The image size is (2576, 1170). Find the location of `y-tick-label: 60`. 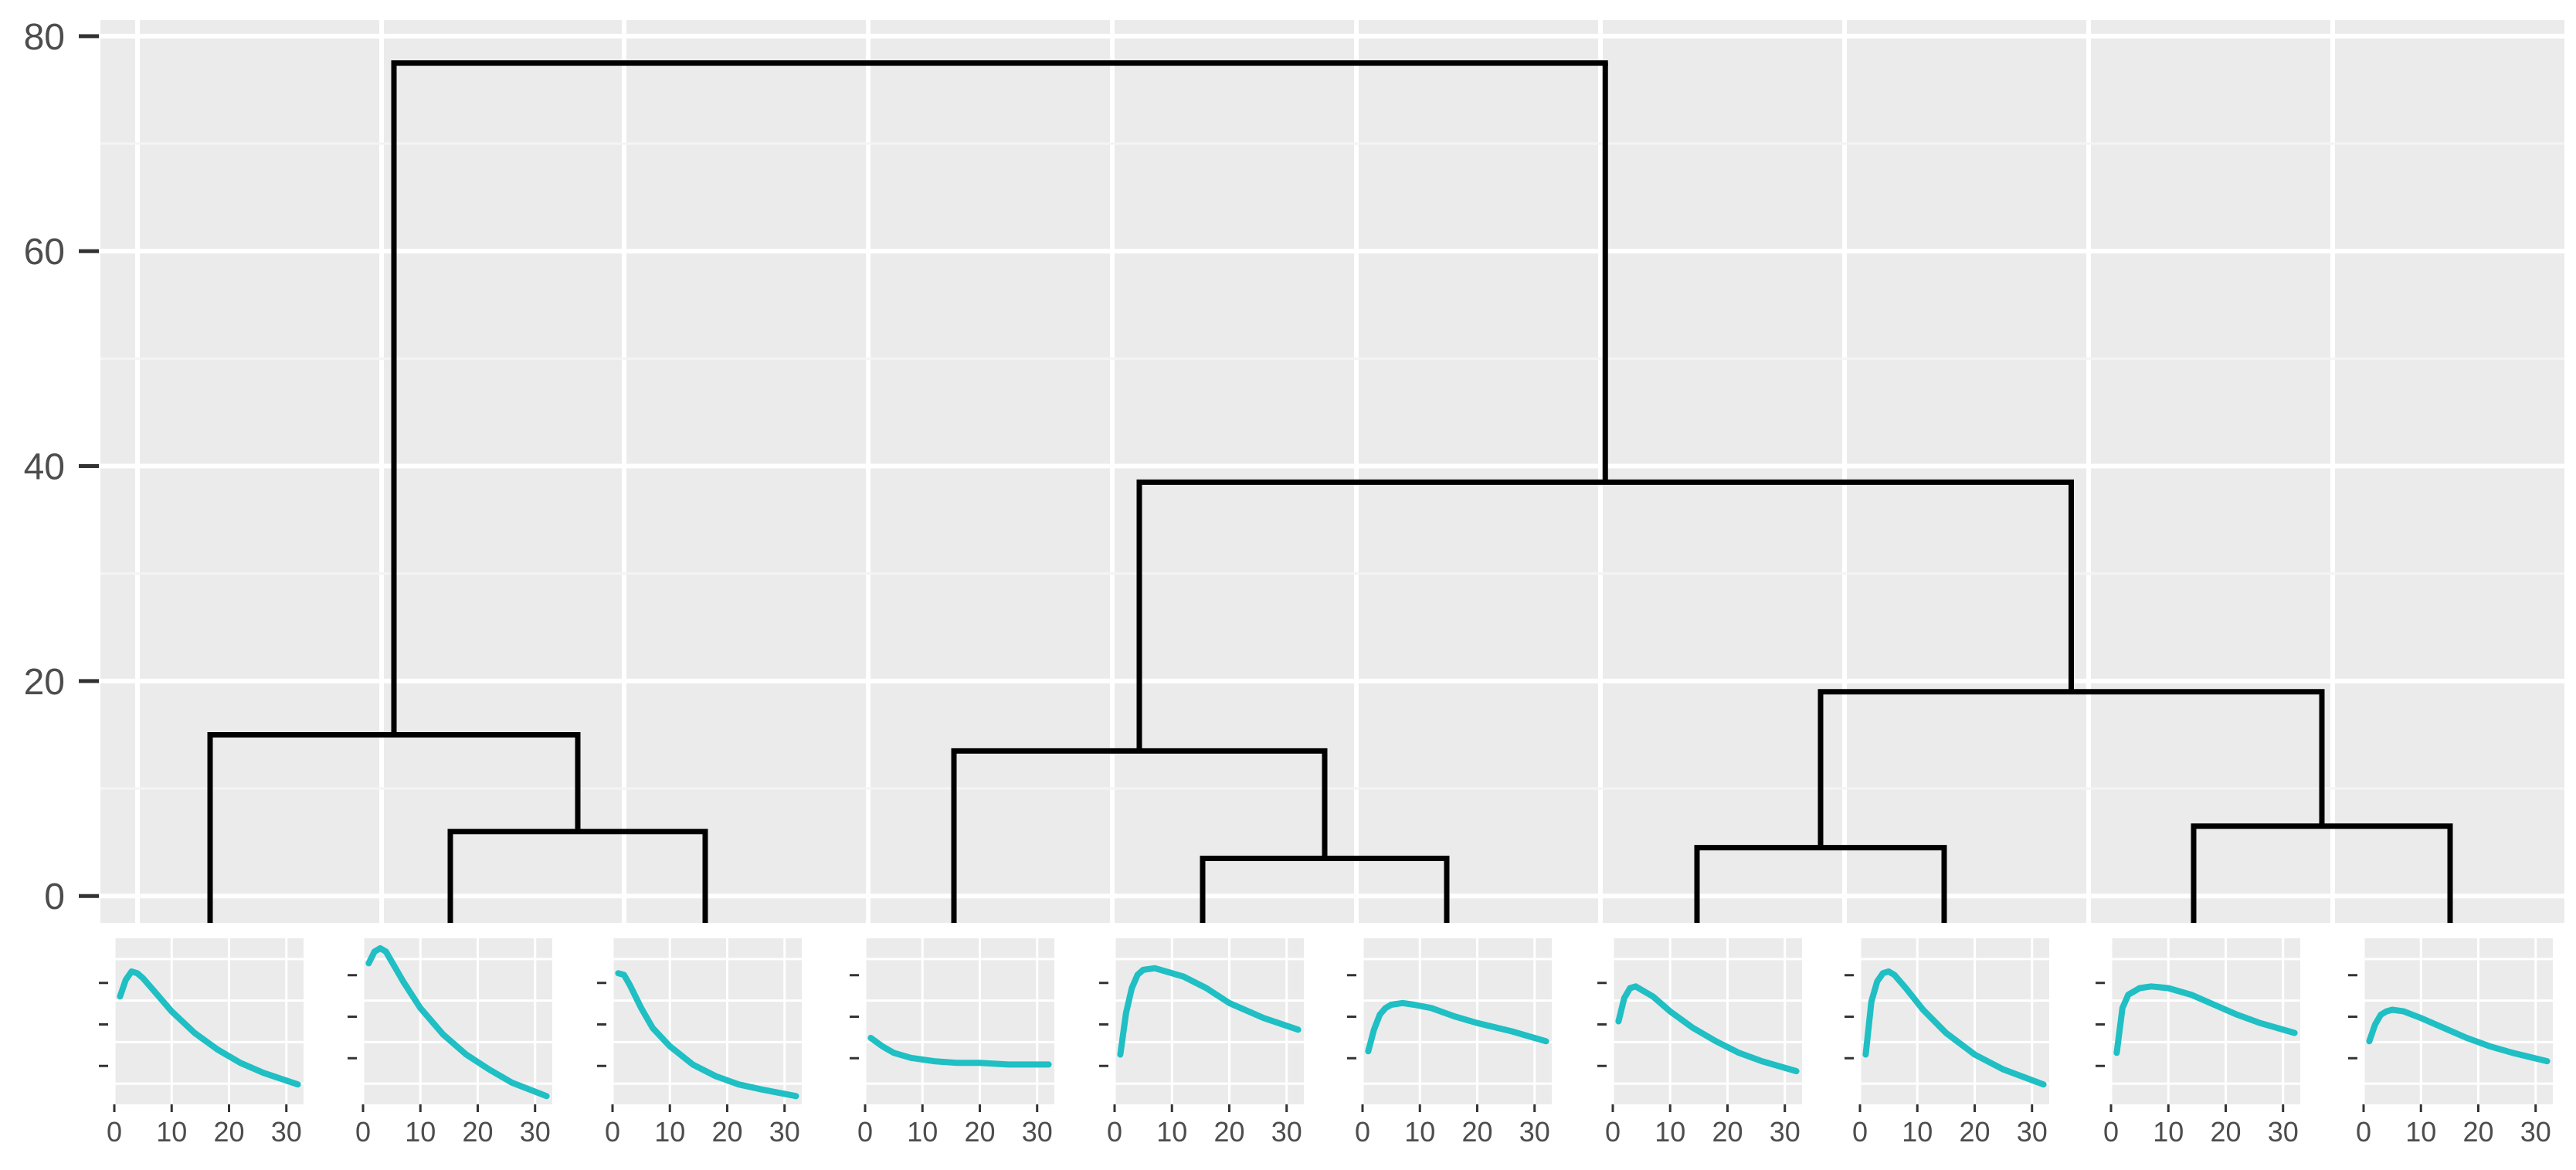

y-tick-label: 60 is located at coordinates (44, 253).